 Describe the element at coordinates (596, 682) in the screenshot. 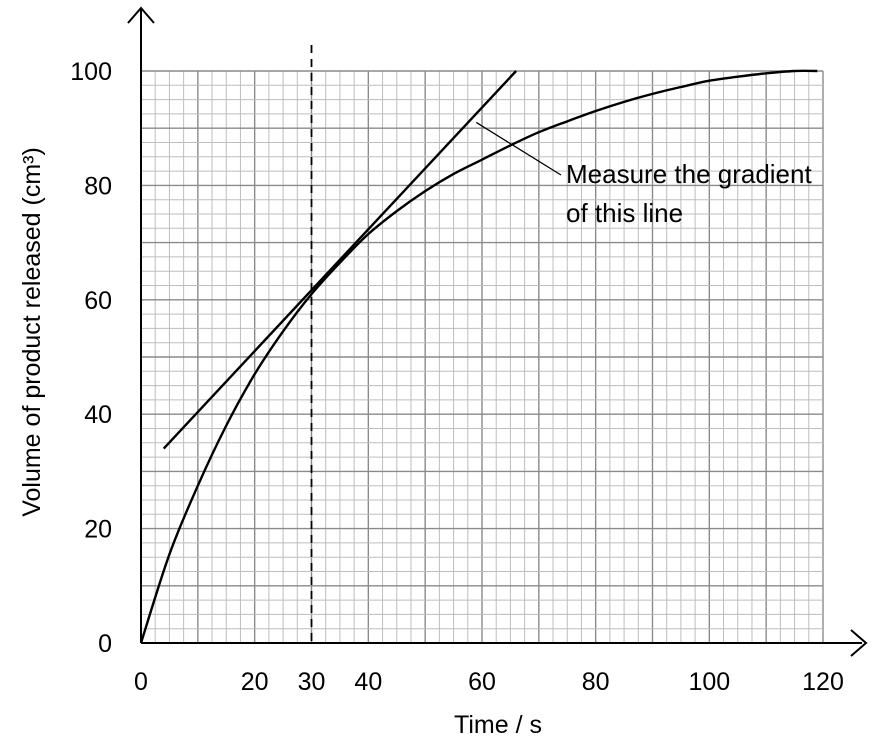

I see `x-tick-label: 80` at that location.